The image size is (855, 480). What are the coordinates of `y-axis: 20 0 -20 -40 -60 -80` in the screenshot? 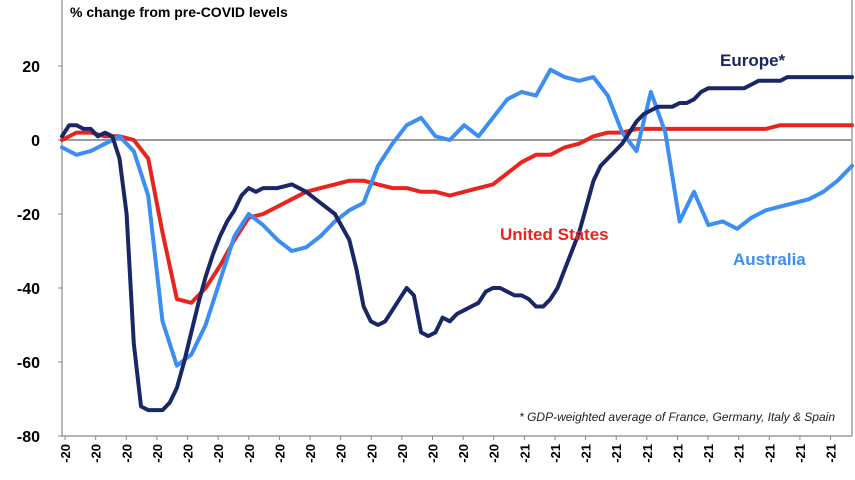 It's located at (39, 252).